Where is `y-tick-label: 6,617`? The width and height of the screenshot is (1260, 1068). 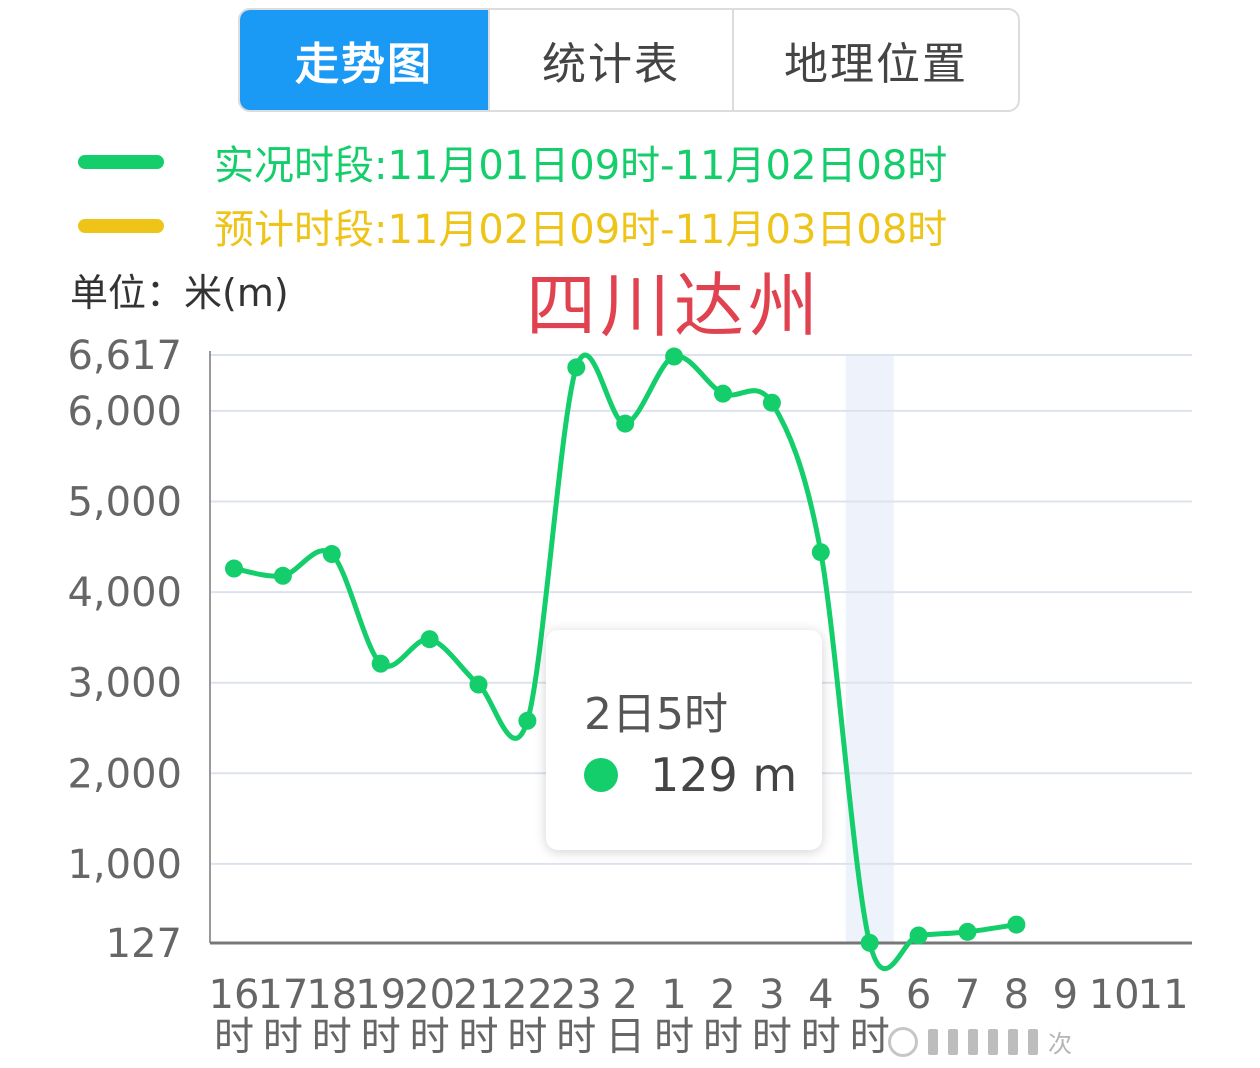 y-tick-label: 6,617 is located at coordinates (124, 356).